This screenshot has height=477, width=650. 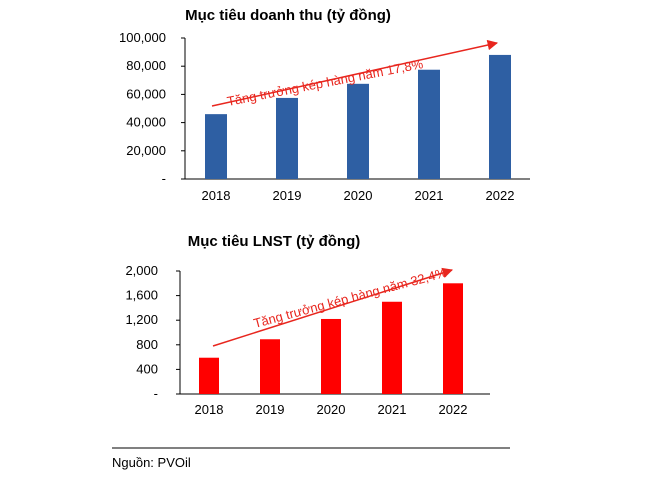 I want to click on revenue-chart-title: Mục tiêu doanh thu (tỷ đồng), so click(x=288, y=15).